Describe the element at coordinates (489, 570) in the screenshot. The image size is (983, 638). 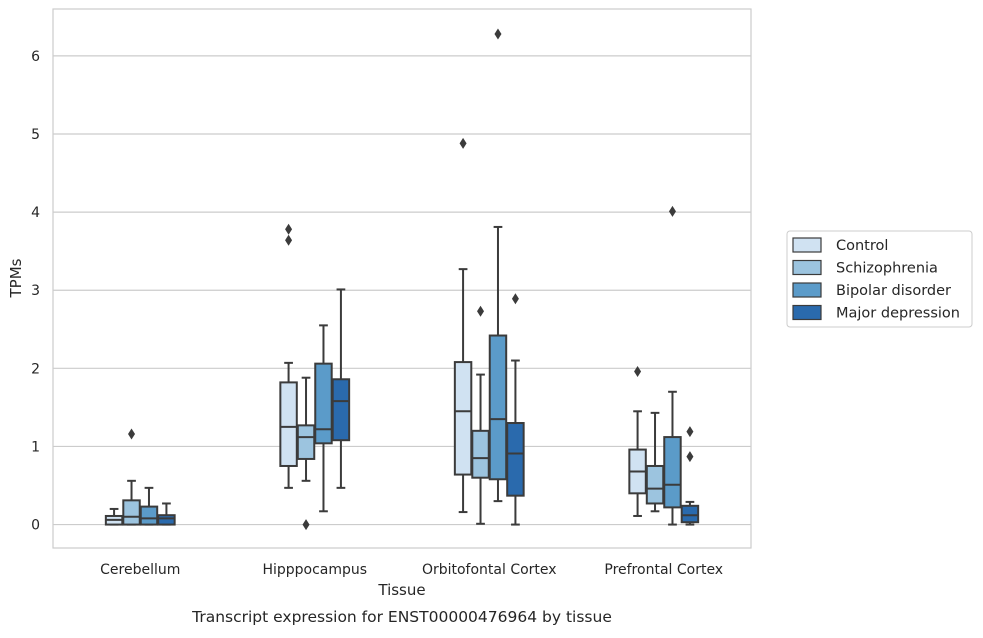
I see `x-tick-label: Orbitofontal Cortex` at that location.